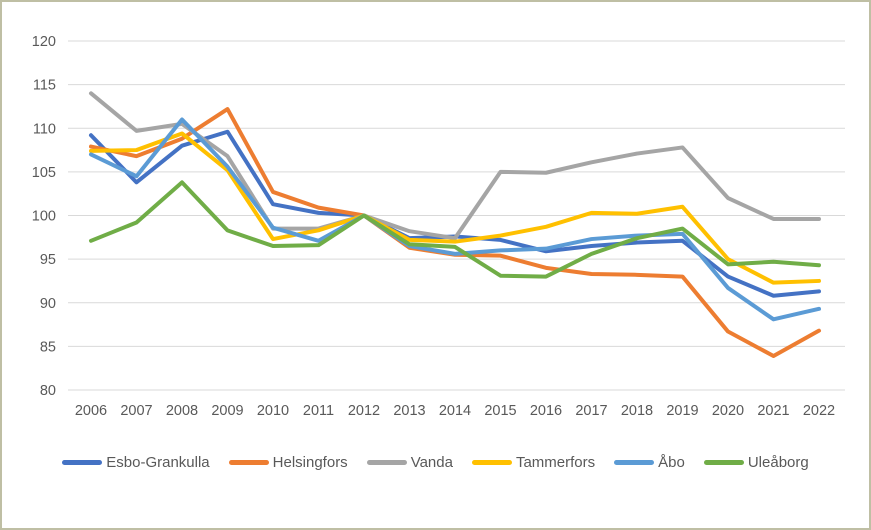 Image resolution: width=871 pixels, height=530 pixels. I want to click on x-tick-label-2021: 2021, so click(773, 411).